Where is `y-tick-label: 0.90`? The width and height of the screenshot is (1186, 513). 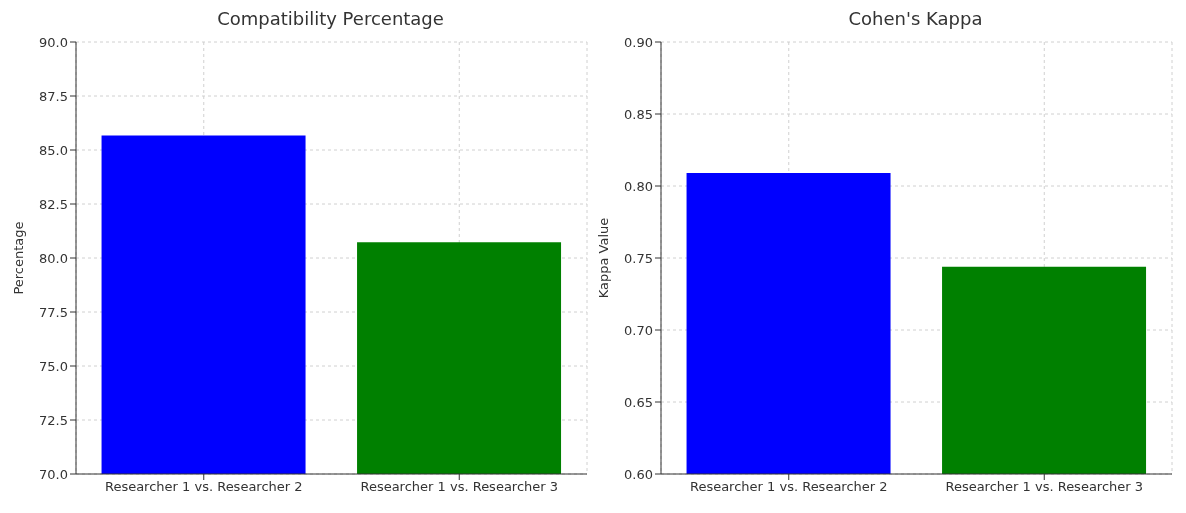 y-tick-label: 0.90 is located at coordinates (638, 42).